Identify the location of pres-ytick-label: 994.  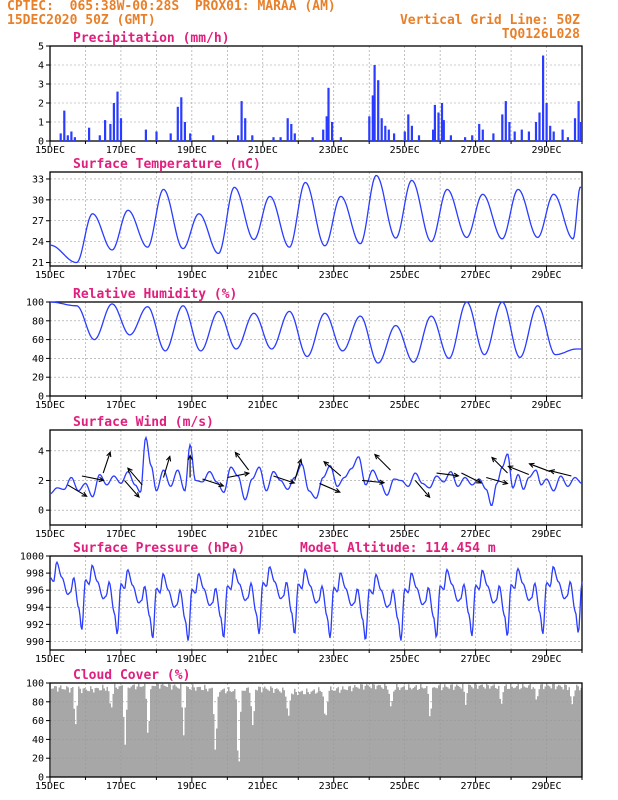
(35, 608).